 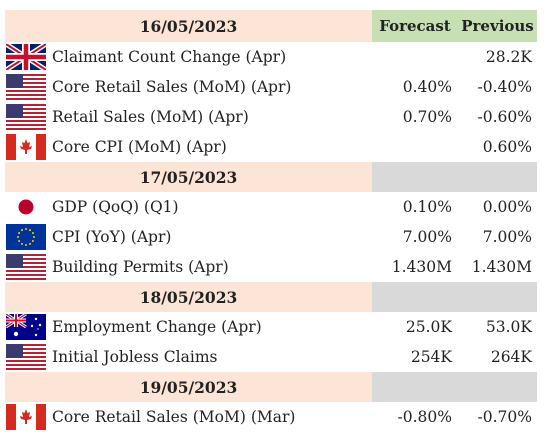 I want to click on event-row: Core CPI (MoM) (Apr) 0.60%, so click(x=271, y=147).